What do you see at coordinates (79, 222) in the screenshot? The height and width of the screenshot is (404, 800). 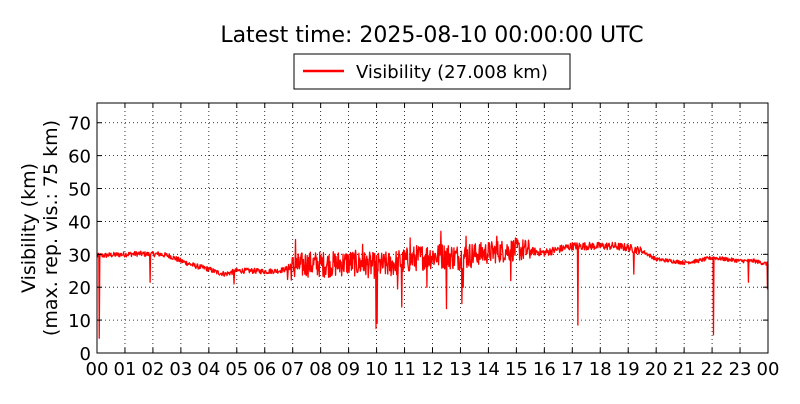 I see `y-tick-label: 40` at bounding box center [79, 222].